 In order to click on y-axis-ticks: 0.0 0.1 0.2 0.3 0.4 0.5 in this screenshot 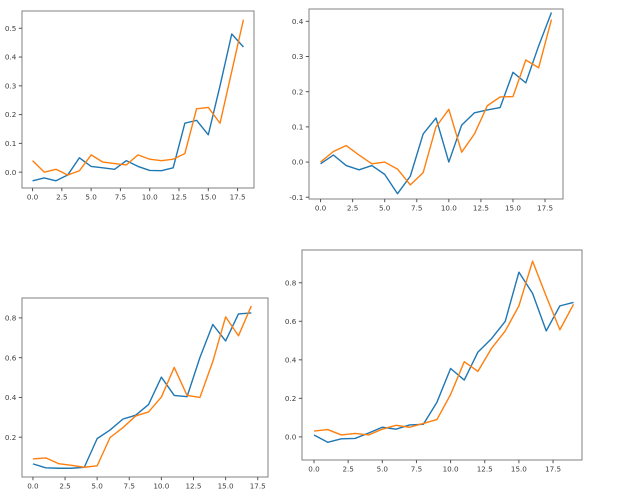, I will do `click(13, 100)`.